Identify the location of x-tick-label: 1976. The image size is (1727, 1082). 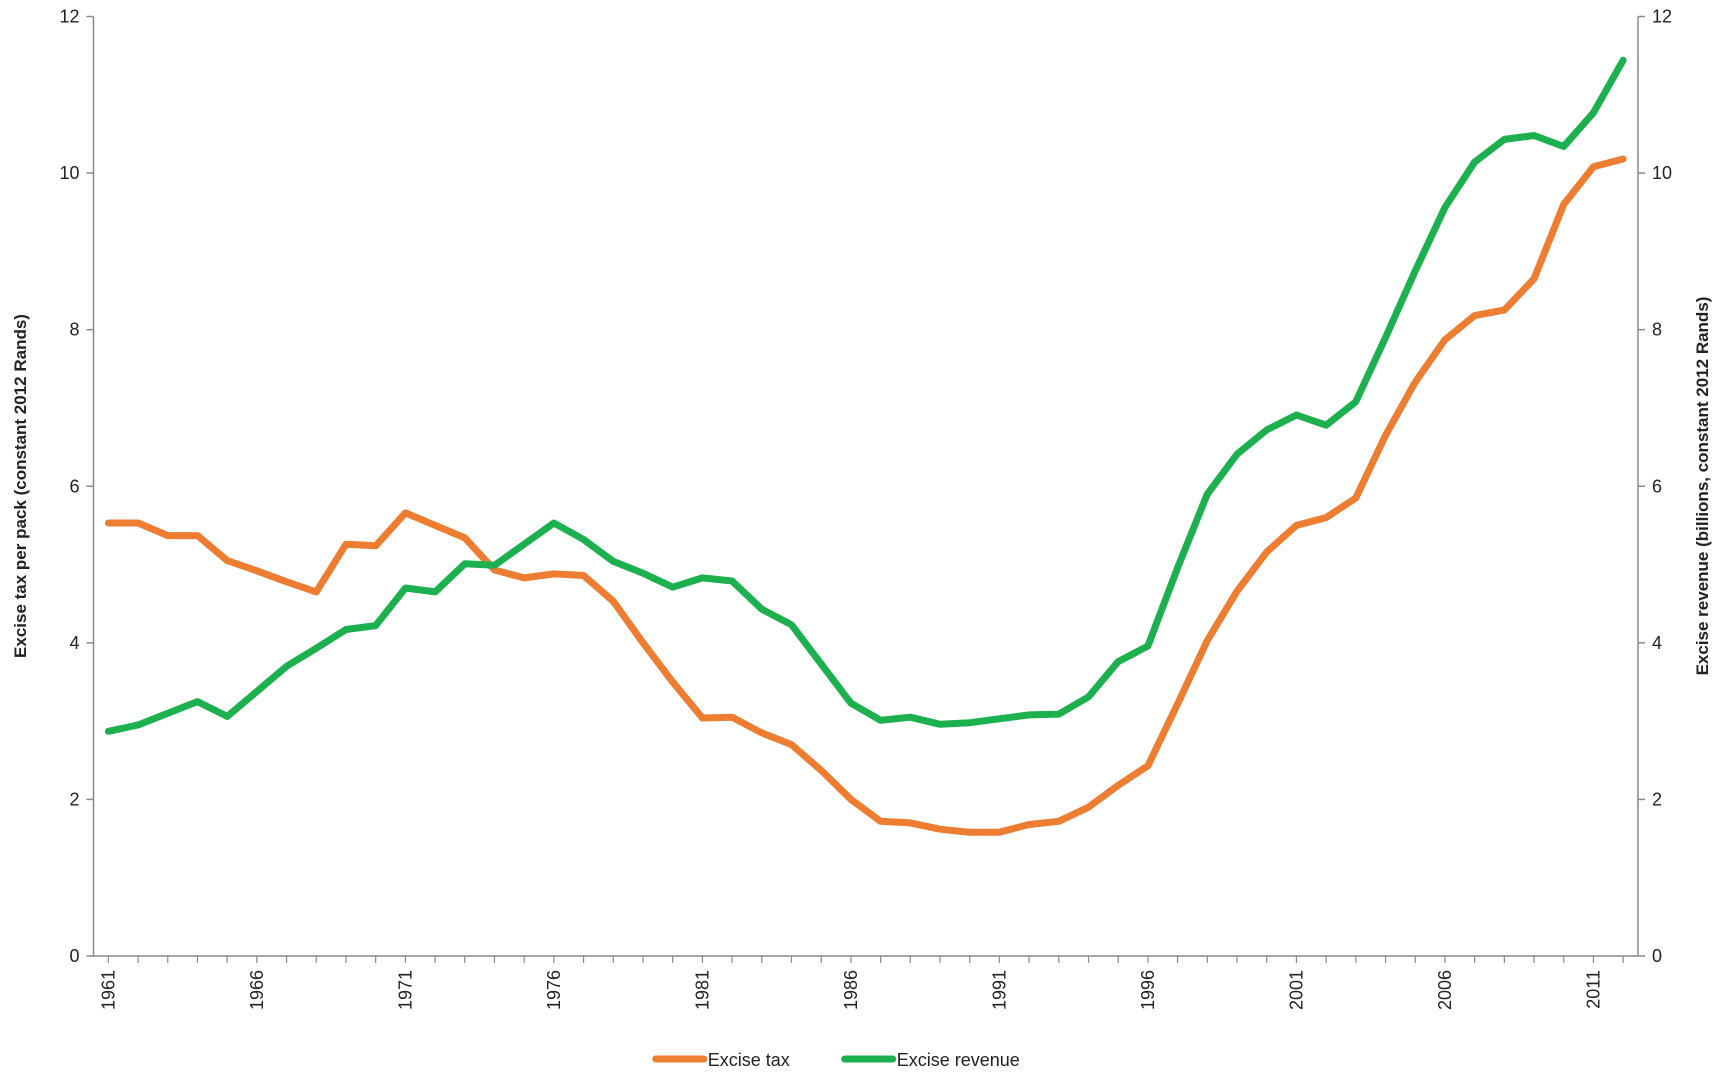
(554, 990).